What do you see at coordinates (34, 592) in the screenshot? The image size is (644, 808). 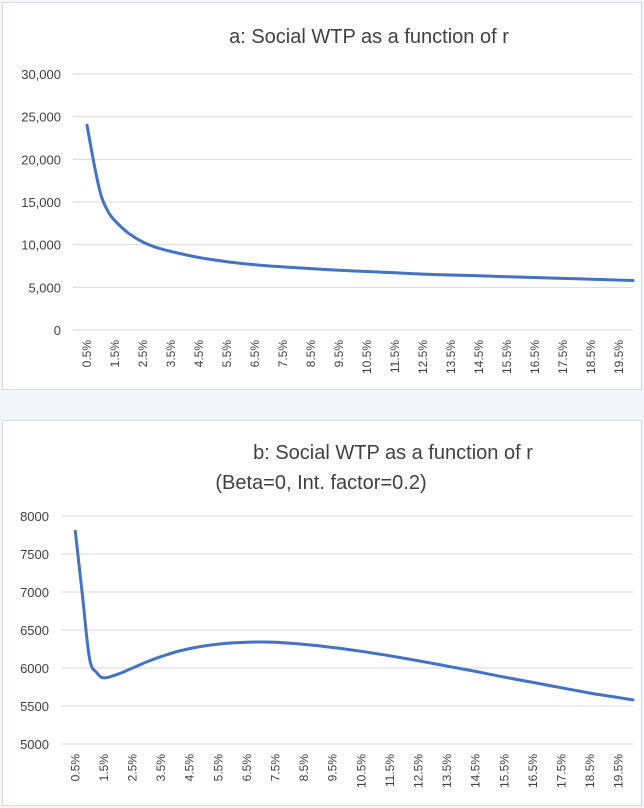 I see `y-tick-label: 7000` at bounding box center [34, 592].